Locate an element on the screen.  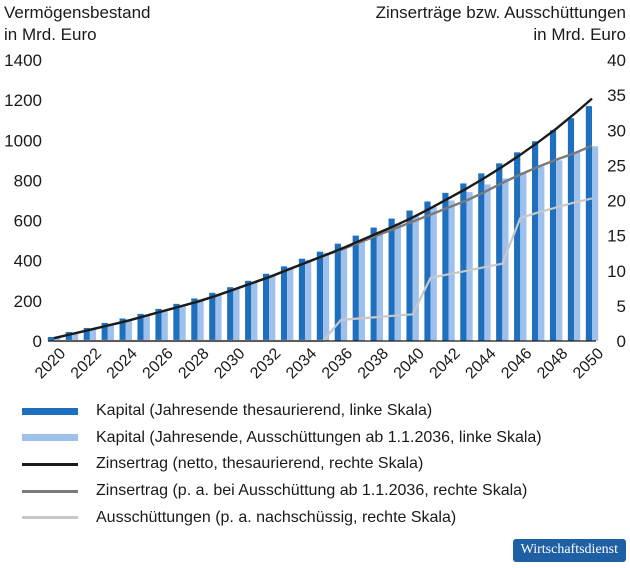
x-tick-label: 2046 is located at coordinates (516, 363).